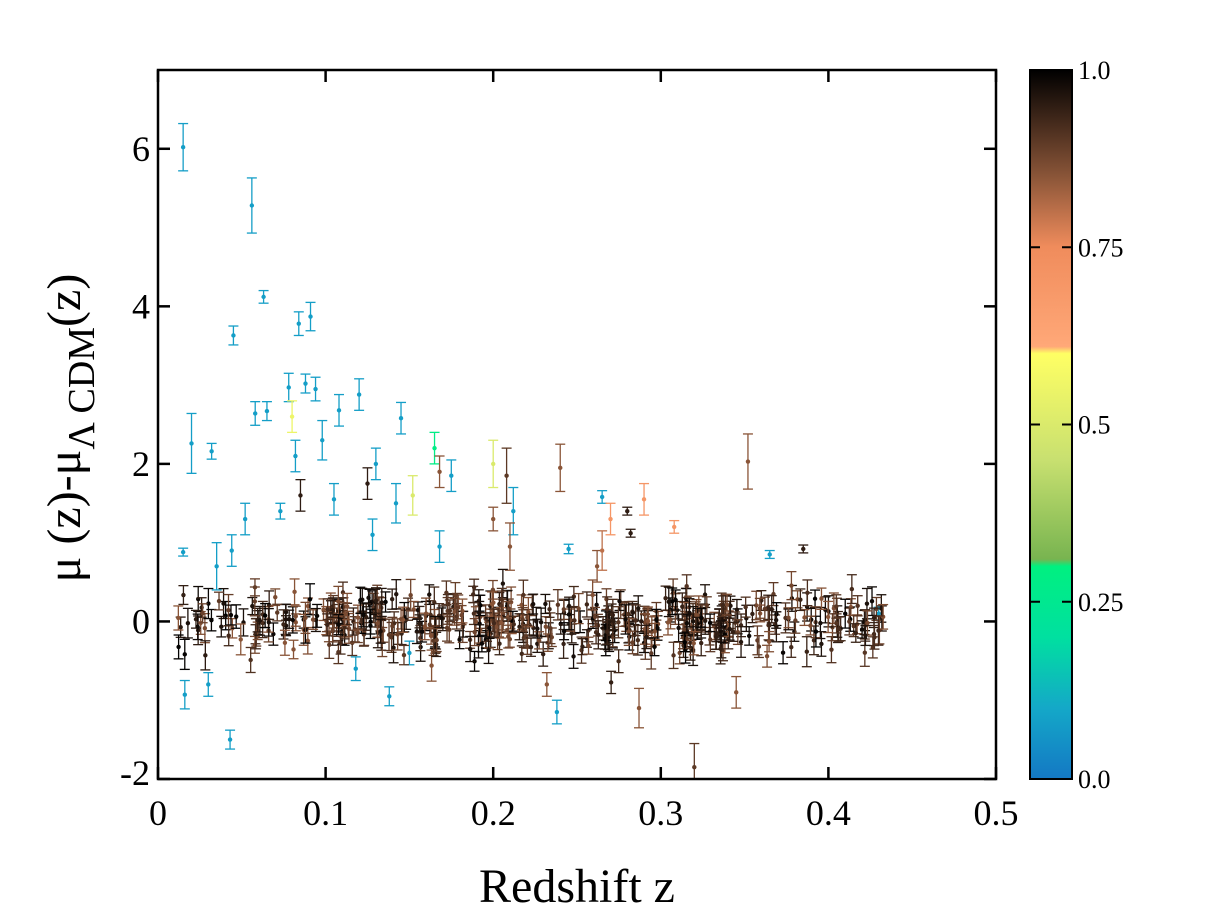  I want to click on x-tick-label: 0.2, so click(493, 813).